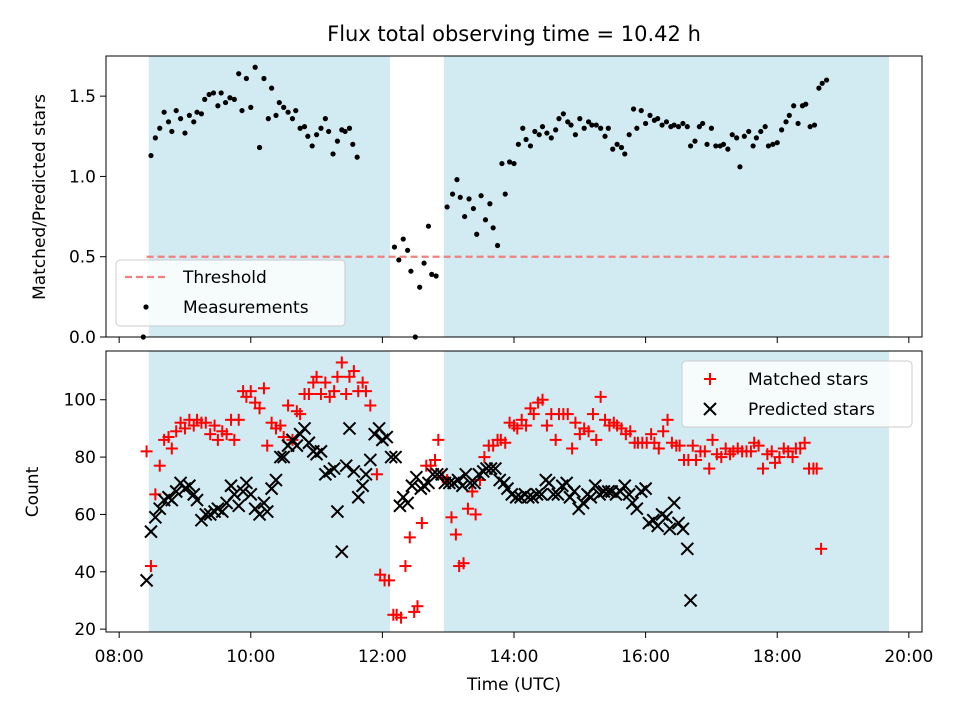 The image size is (960, 724). I want to click on top-legend-box, so click(230, 293).